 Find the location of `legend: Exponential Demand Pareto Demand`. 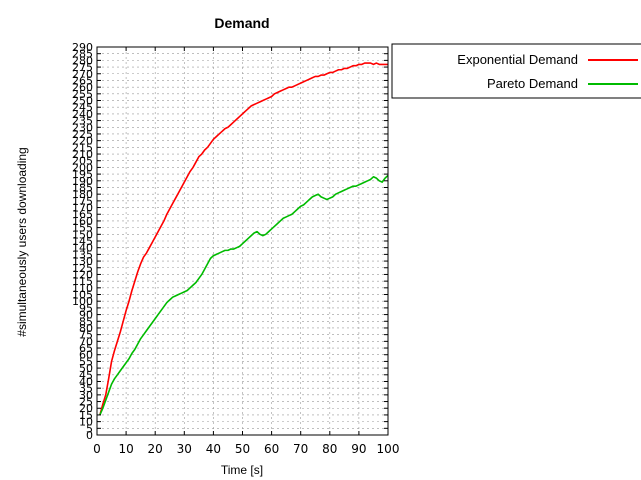

legend: Exponential Demand Pareto Demand is located at coordinates (516, 71).